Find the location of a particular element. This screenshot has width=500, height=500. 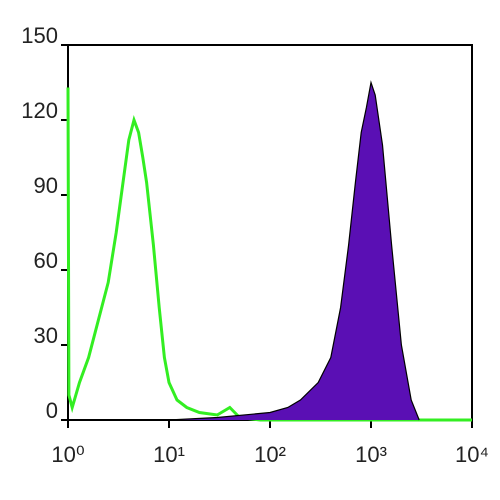

y-tick-label: 0 is located at coordinates (52, 410).